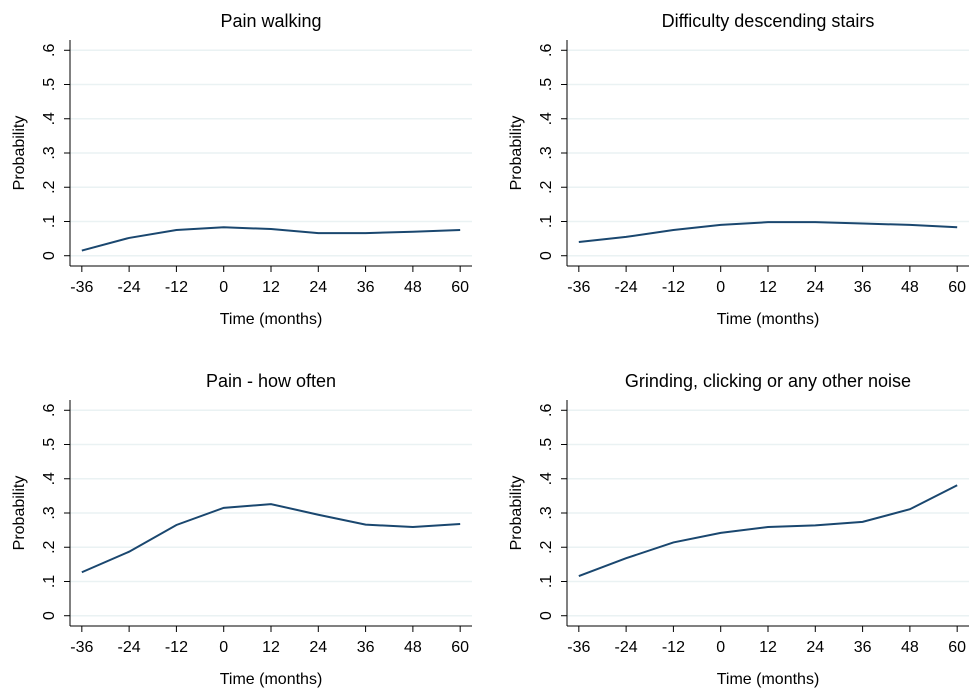 Image resolution: width=972 pixels, height=688 pixels. What do you see at coordinates (270, 21) in the screenshot?
I see `chart-title: Pain walking` at bounding box center [270, 21].